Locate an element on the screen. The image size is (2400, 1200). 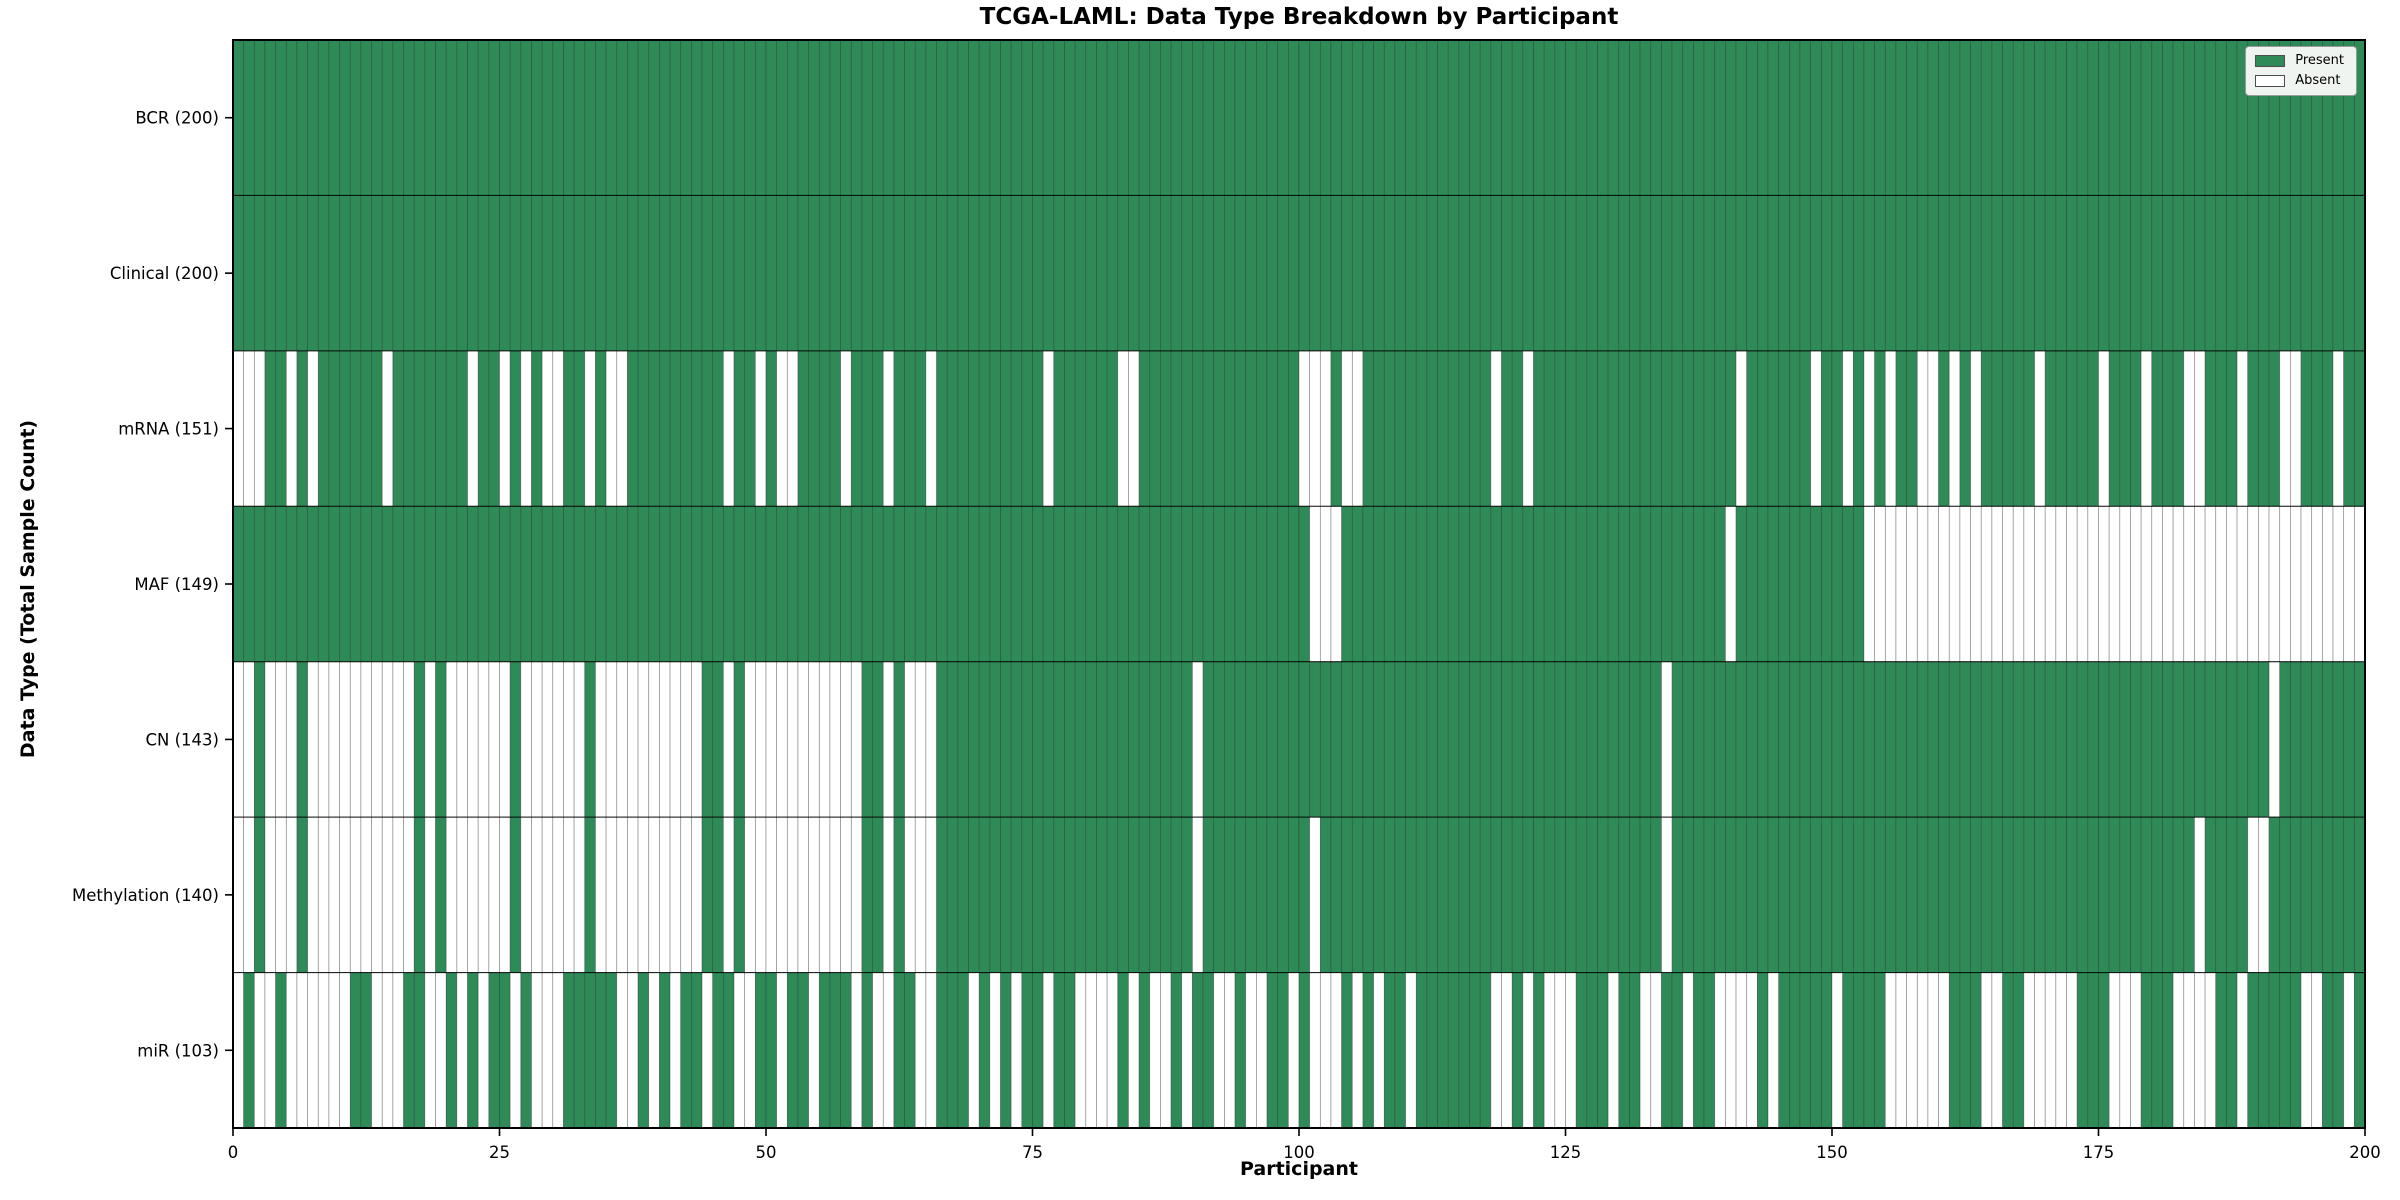
x-tick-label: 50 is located at coordinates (766, 1152).